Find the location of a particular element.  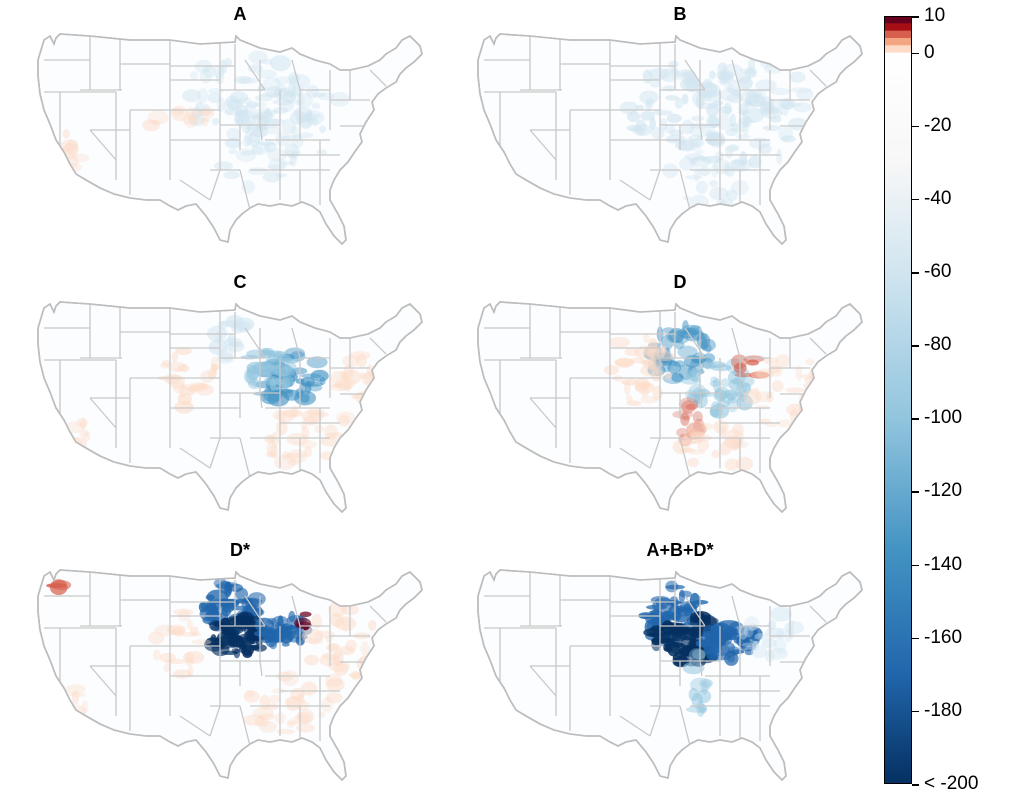

map-panel-1: A is located at coordinates (240, 131).